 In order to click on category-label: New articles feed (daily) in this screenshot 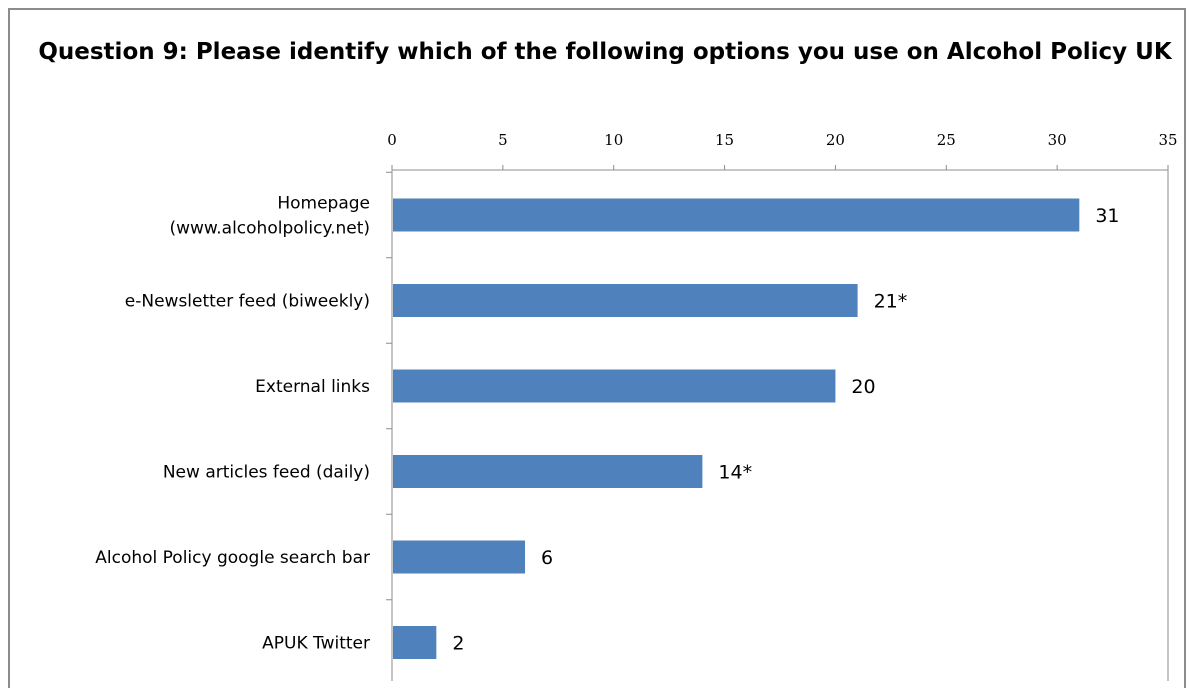, I will do `click(266, 473)`.